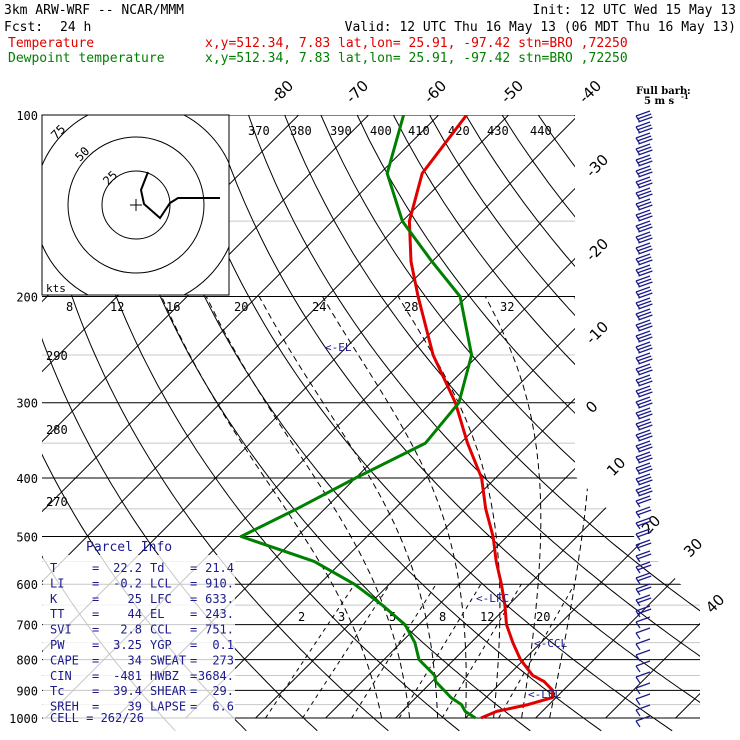 This screenshot has width=740, height=740. What do you see at coordinates (27, 585) in the screenshot?
I see `pressure-tick-label: 600` at bounding box center [27, 585].